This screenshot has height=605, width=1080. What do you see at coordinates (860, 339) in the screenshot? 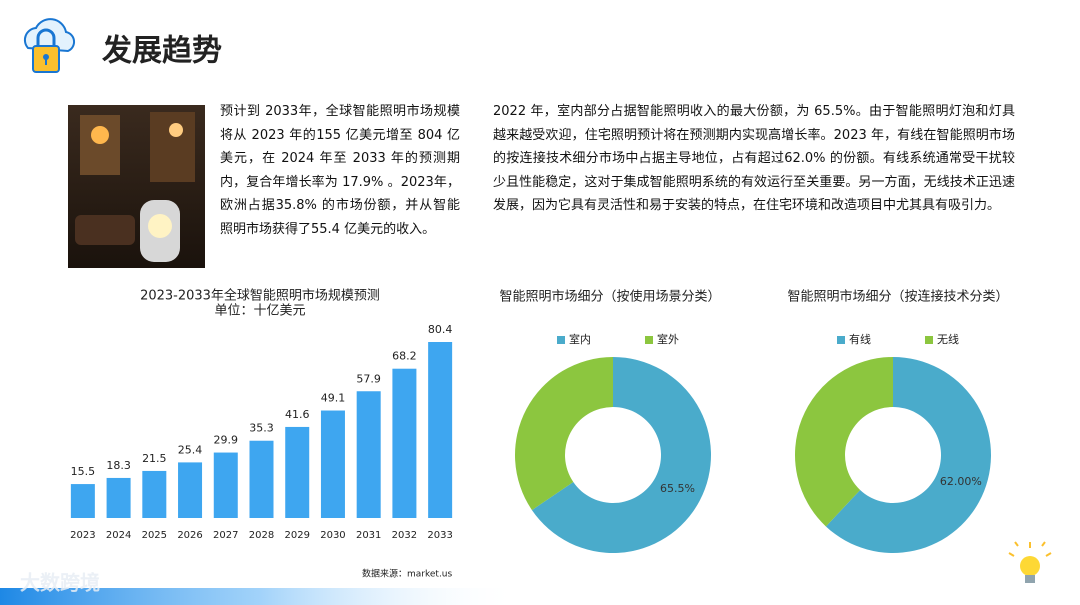
I see `legend-label: 有线` at bounding box center [860, 339].